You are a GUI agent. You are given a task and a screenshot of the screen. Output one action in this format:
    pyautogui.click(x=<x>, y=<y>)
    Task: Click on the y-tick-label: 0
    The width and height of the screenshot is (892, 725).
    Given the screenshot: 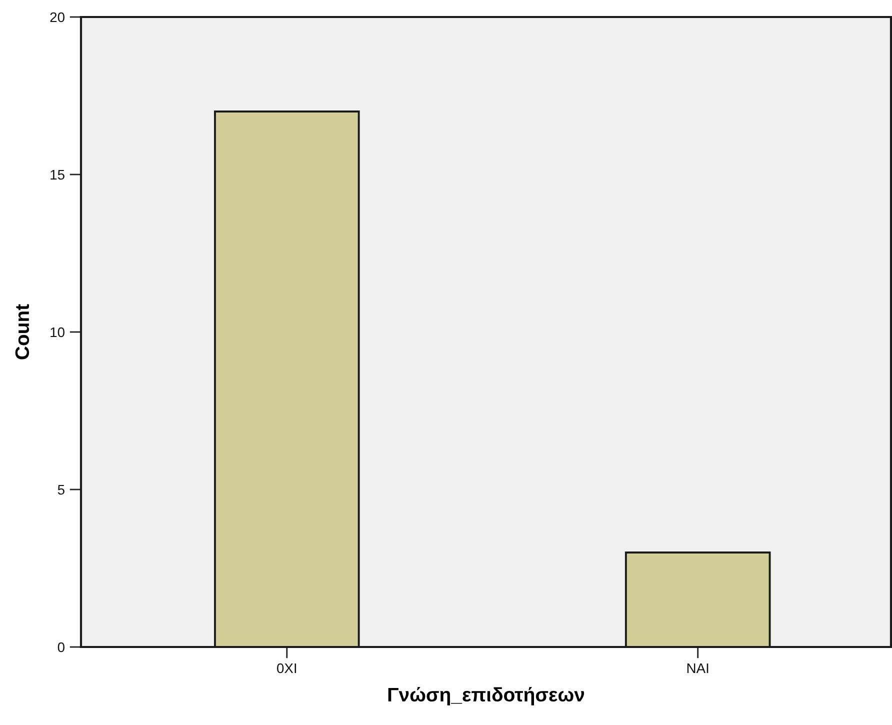 What is the action you would take?
    pyautogui.click(x=61, y=647)
    